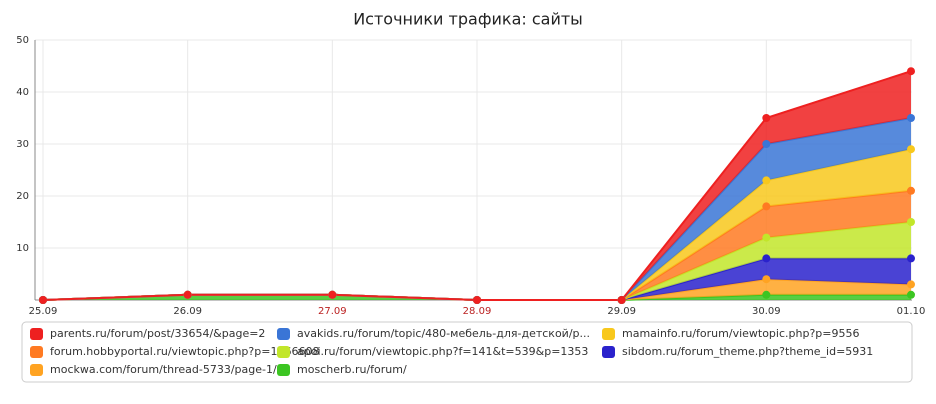 The width and height of the screenshot is (936, 404). I want to click on y-tick-label: 10, so click(22, 248).